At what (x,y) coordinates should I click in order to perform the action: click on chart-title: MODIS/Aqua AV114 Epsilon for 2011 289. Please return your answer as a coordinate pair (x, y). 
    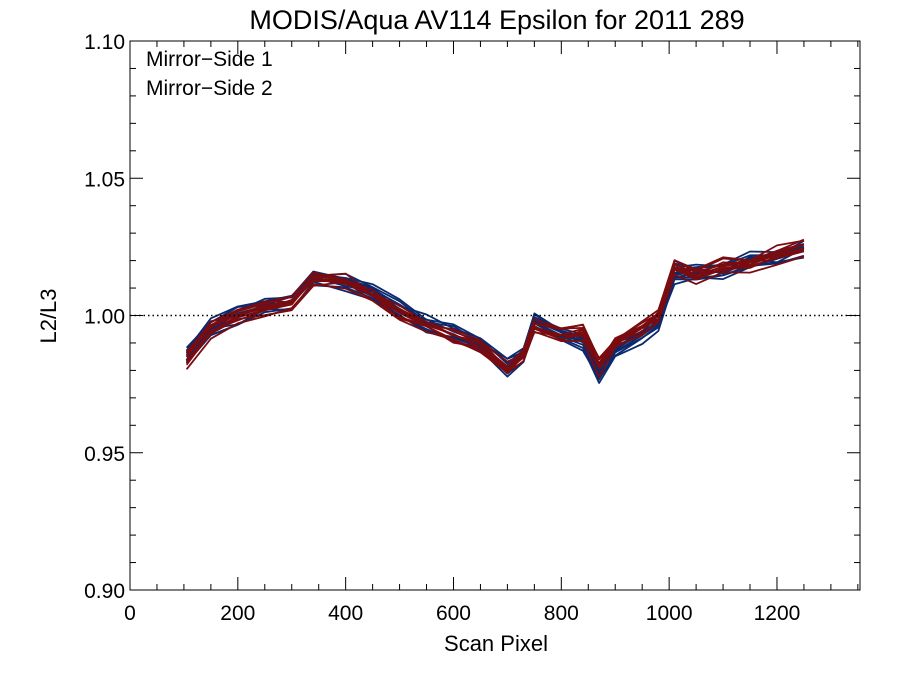
    Looking at the image, I should click on (496, 20).